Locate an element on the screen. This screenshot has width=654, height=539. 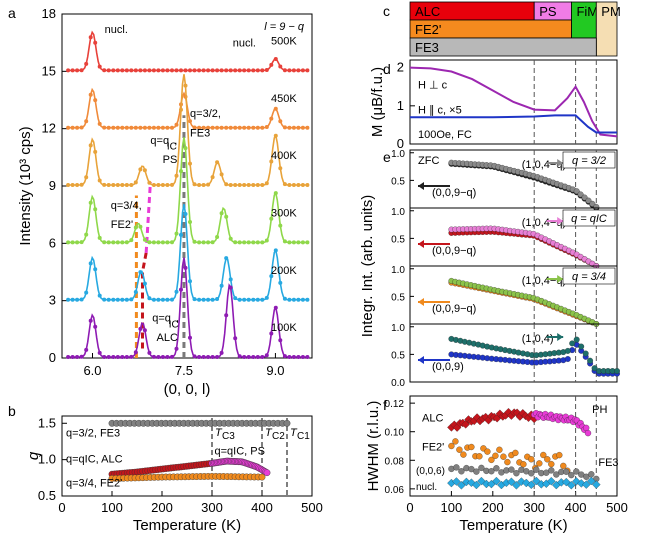
subplot-label-box is located at coordinates (589, 276).